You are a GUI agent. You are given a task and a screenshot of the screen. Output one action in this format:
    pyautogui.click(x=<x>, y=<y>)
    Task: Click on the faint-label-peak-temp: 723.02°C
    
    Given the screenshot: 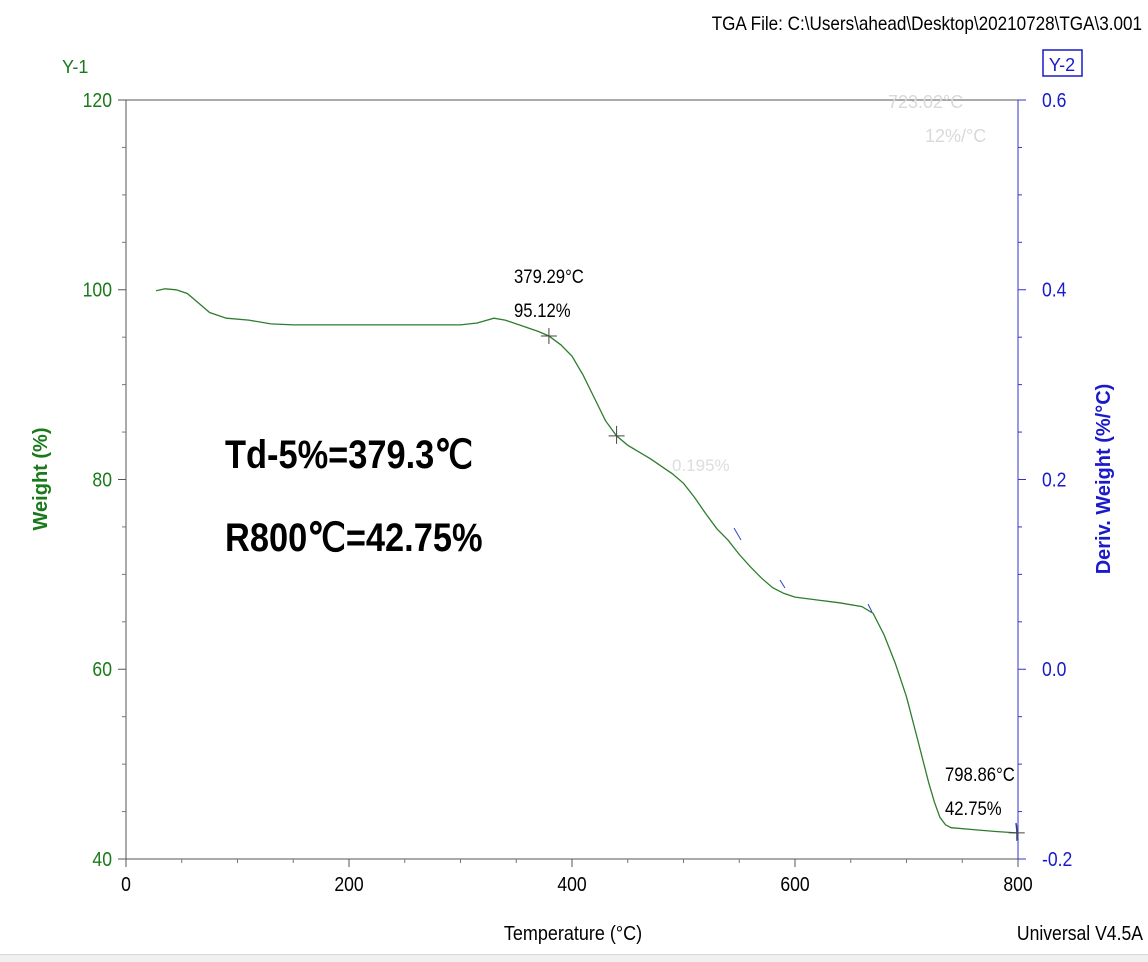 What is the action you would take?
    pyautogui.click(x=925, y=102)
    